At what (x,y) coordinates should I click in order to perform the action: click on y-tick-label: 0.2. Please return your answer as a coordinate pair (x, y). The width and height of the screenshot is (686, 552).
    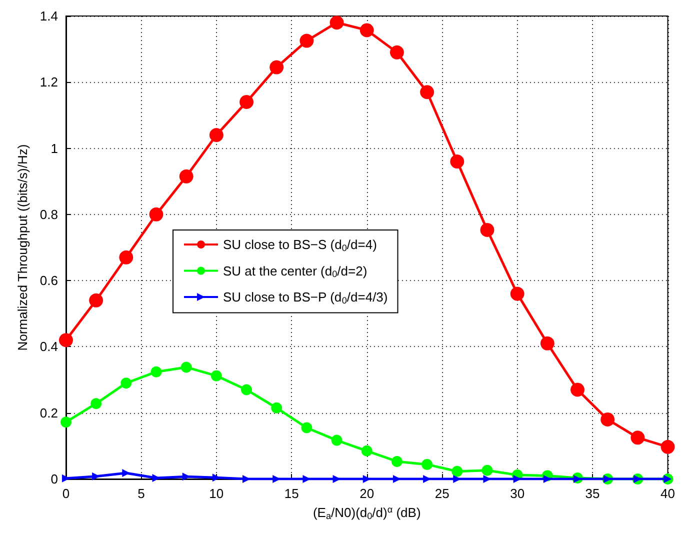
    Looking at the image, I should click on (49, 412).